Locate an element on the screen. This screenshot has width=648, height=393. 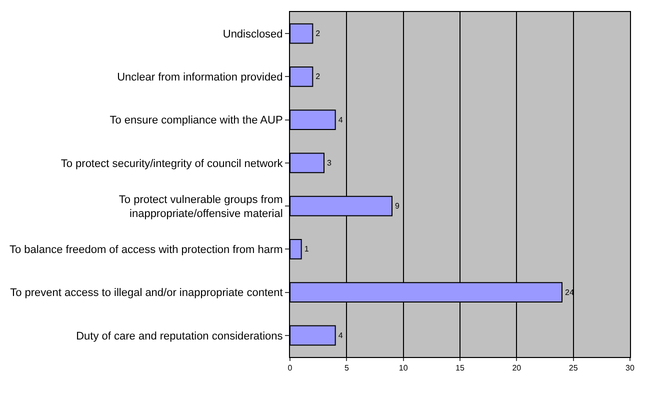
x-tick-label: 15 is located at coordinates (460, 368).